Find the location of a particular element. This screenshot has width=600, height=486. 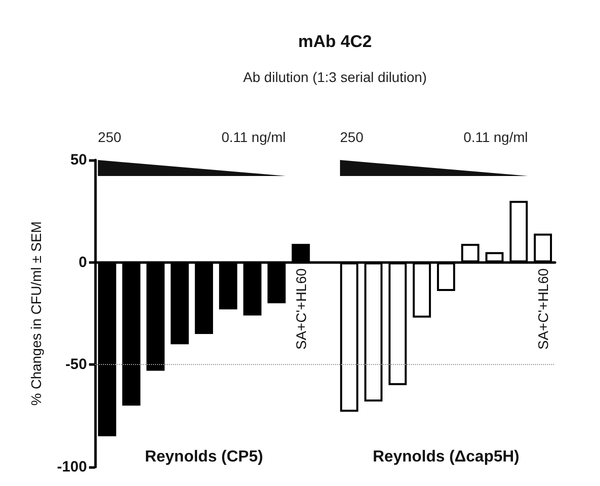

chart-title: mAb 4C2 is located at coordinates (335, 41).